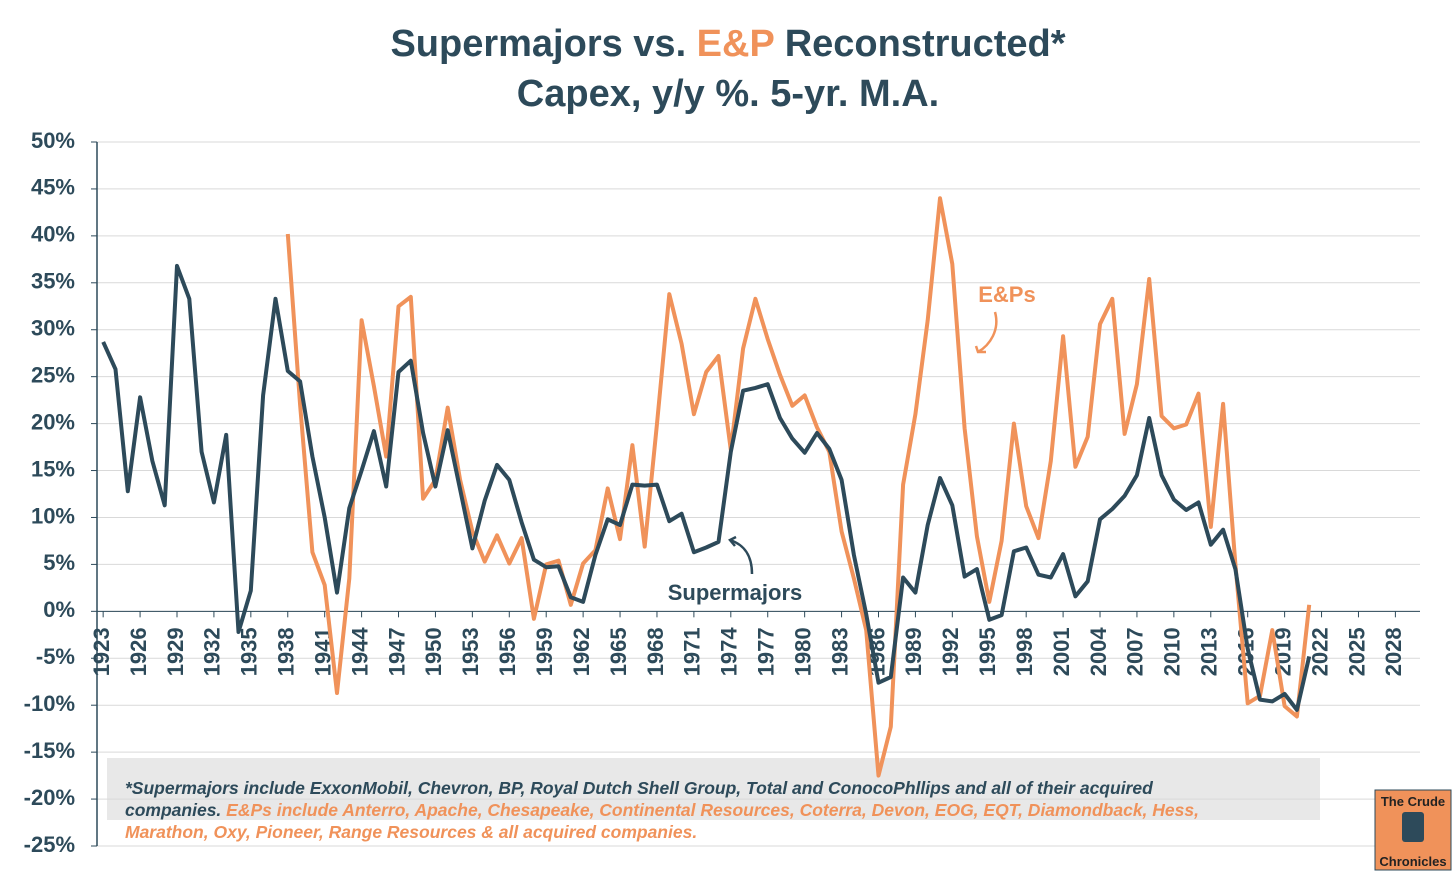 This screenshot has height=873, width=1456. What do you see at coordinates (1135, 651) in the screenshot?
I see `x-tick-label: 2007` at bounding box center [1135, 651].